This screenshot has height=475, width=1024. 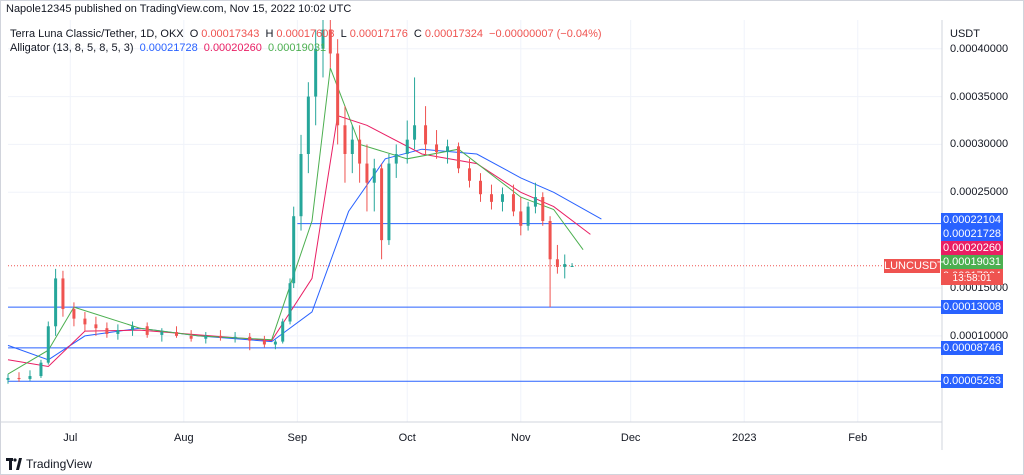 I want to click on jaw-value: 0.00021728, so click(x=168, y=48).